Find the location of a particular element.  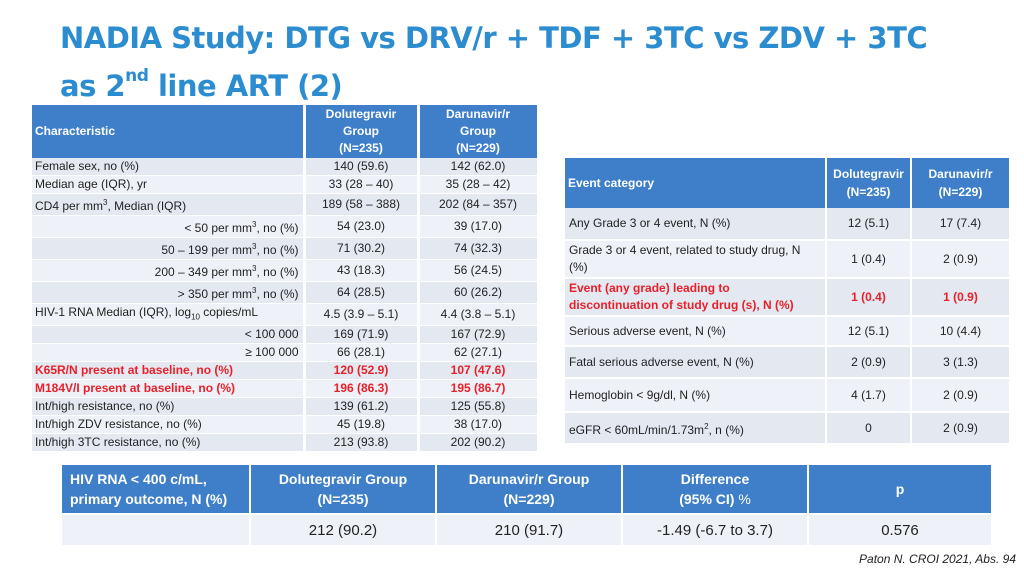

row-label-text: > 350 per mm is located at coordinates (215, 294).